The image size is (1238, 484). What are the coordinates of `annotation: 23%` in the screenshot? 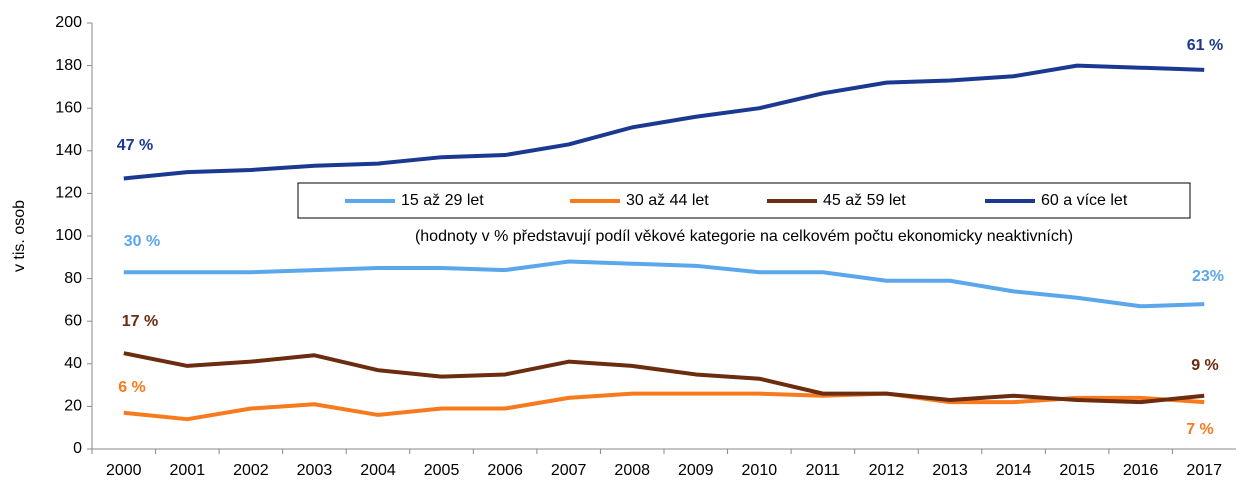 It's located at (1208, 276).